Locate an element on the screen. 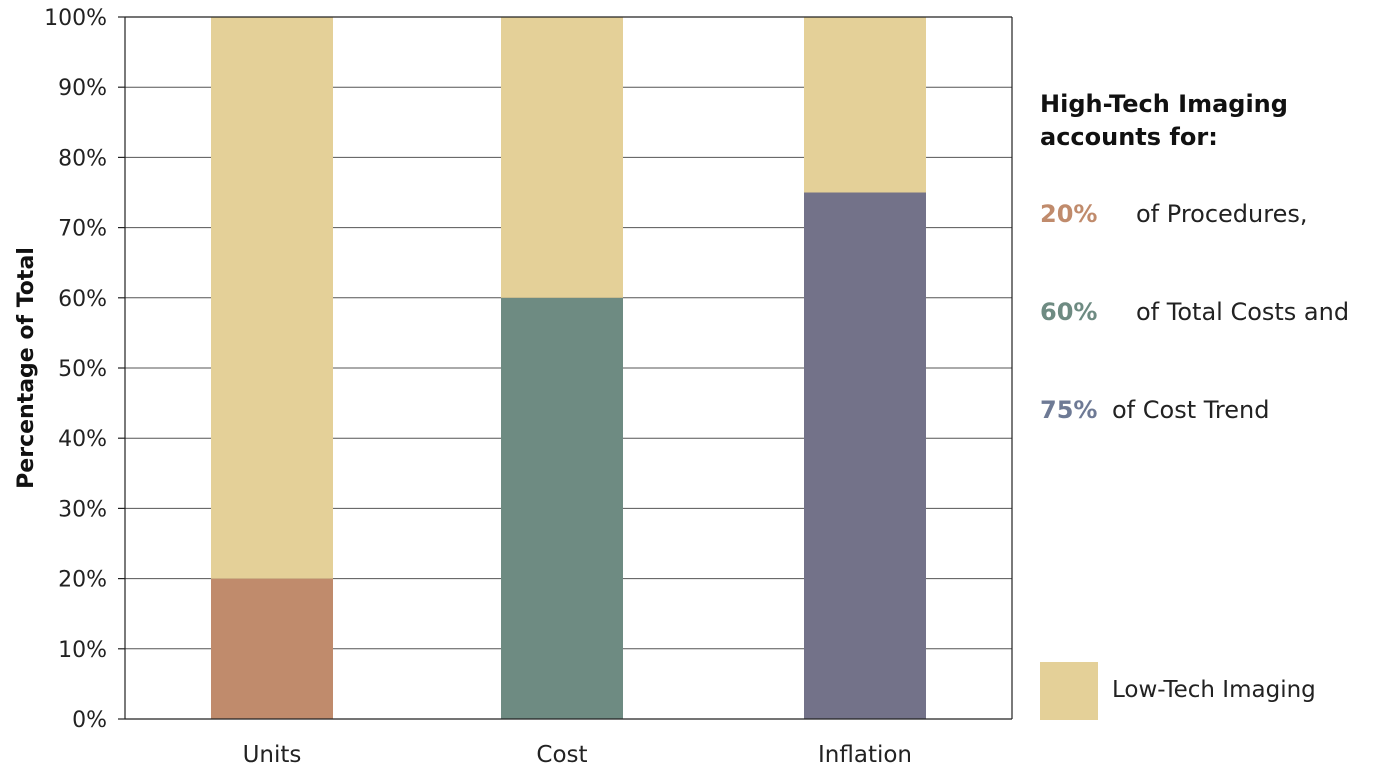  annotation-text: of Procedures, is located at coordinates (1222, 214).